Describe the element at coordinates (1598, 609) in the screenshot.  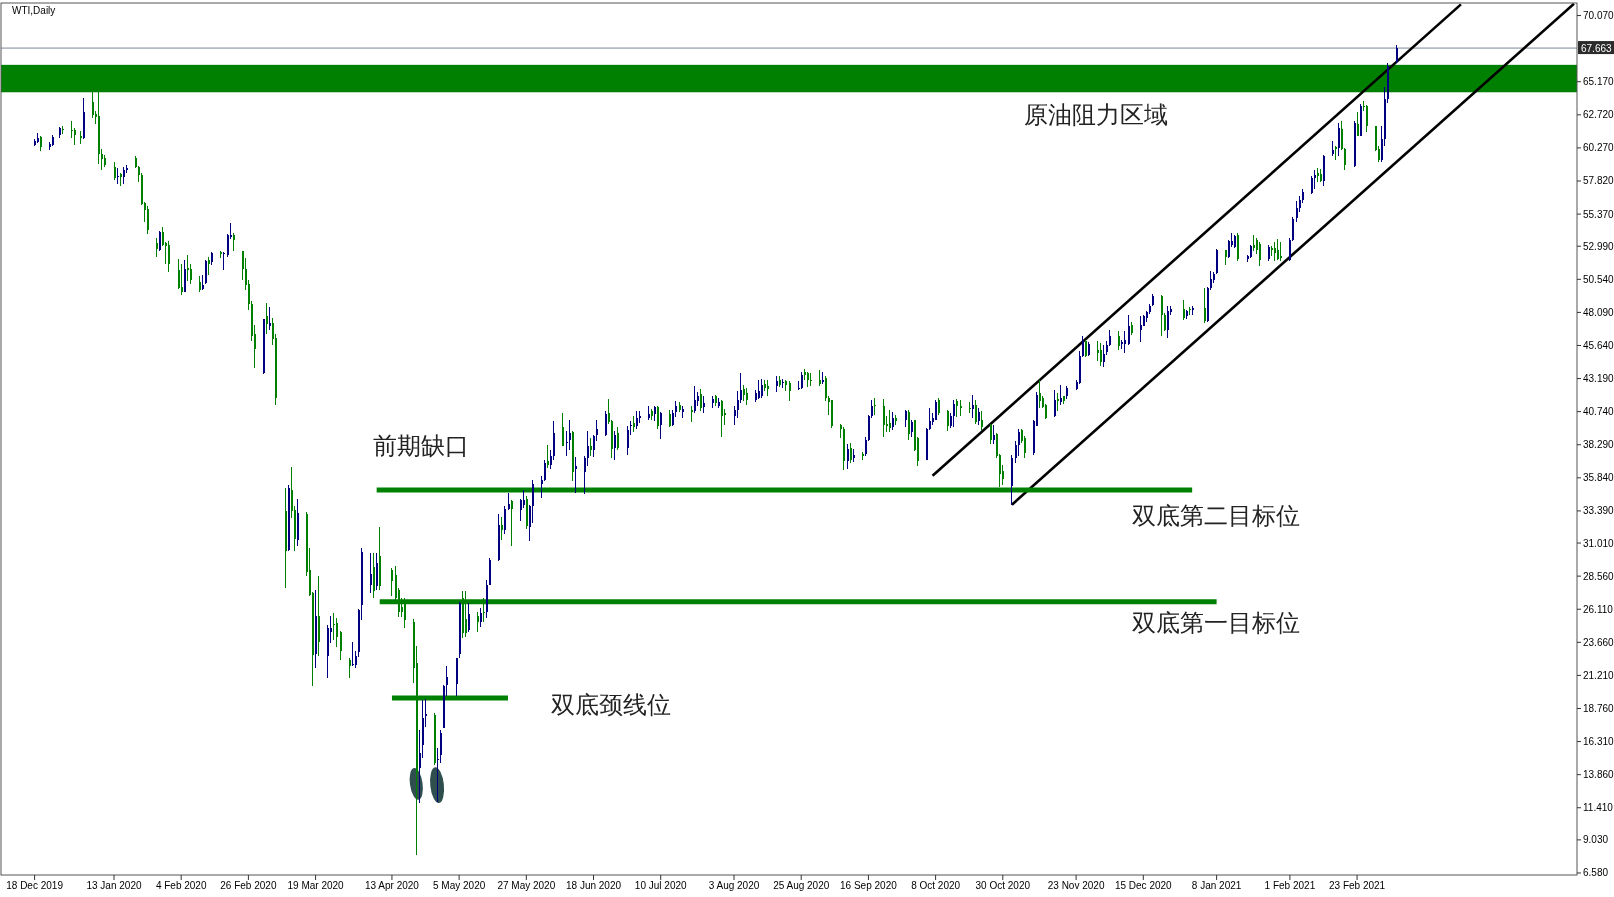
I see `y-tick-label: 26.110` at that location.